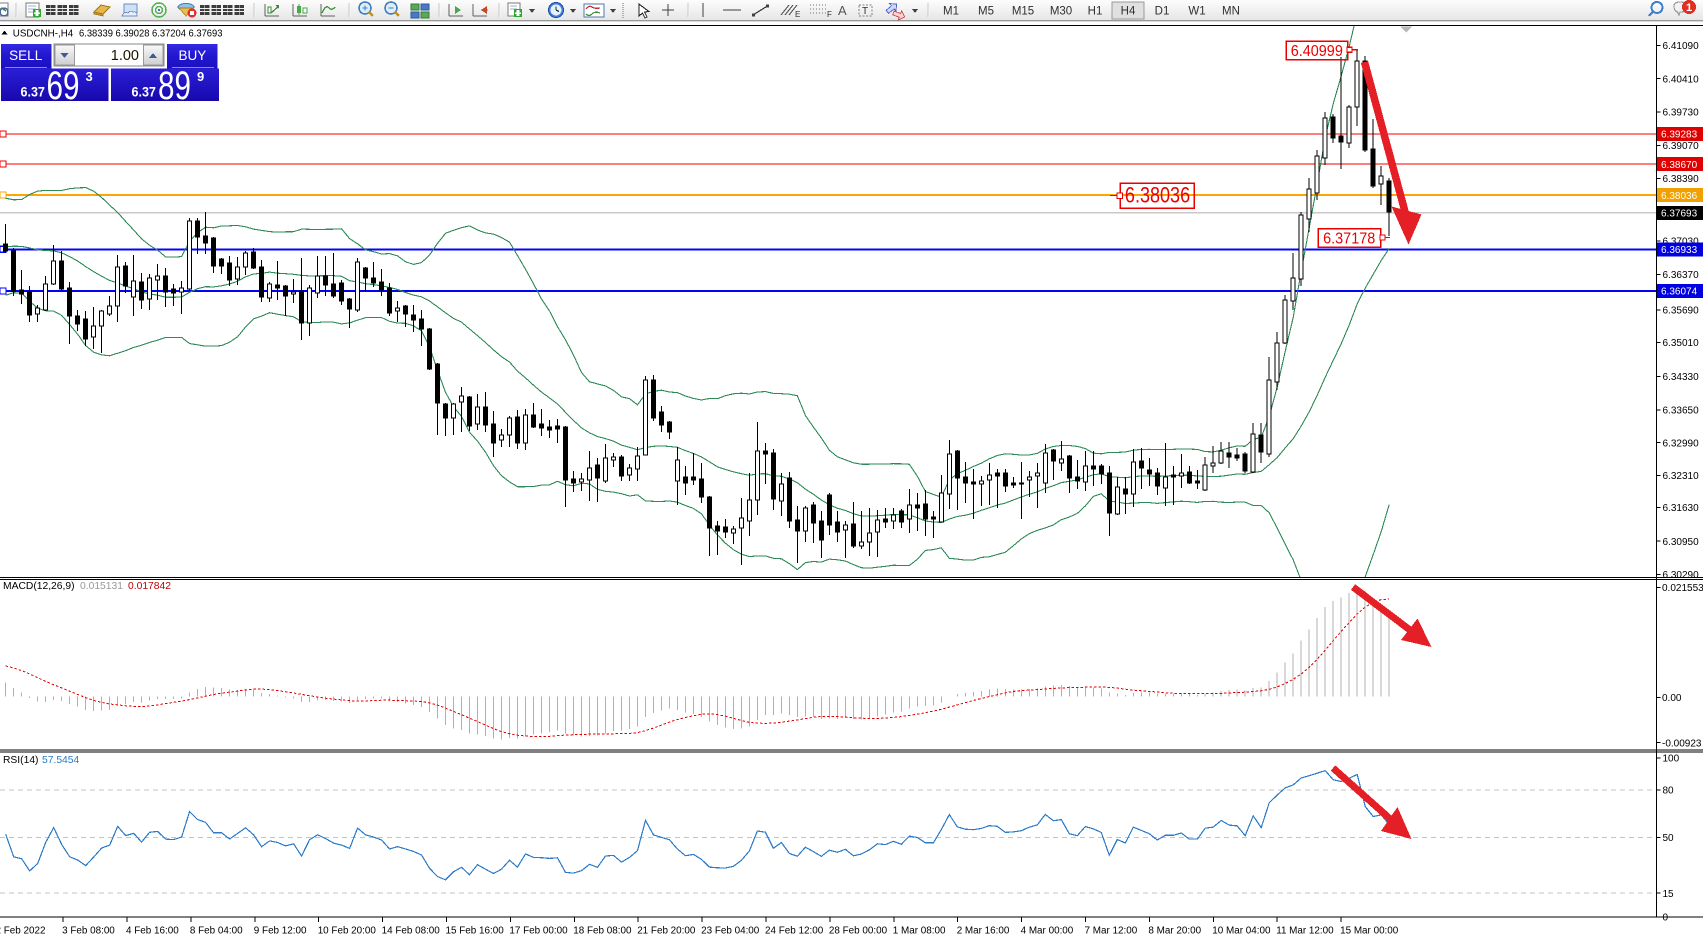  I want to click on svg-text: W1, so click(1196, 12).